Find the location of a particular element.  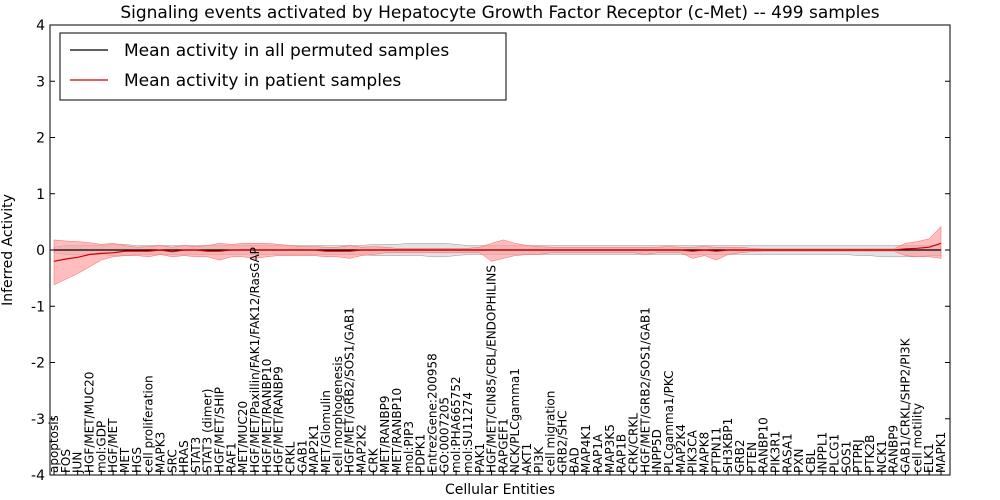

x-tick-label: STAT3 is located at coordinates (196, 455).